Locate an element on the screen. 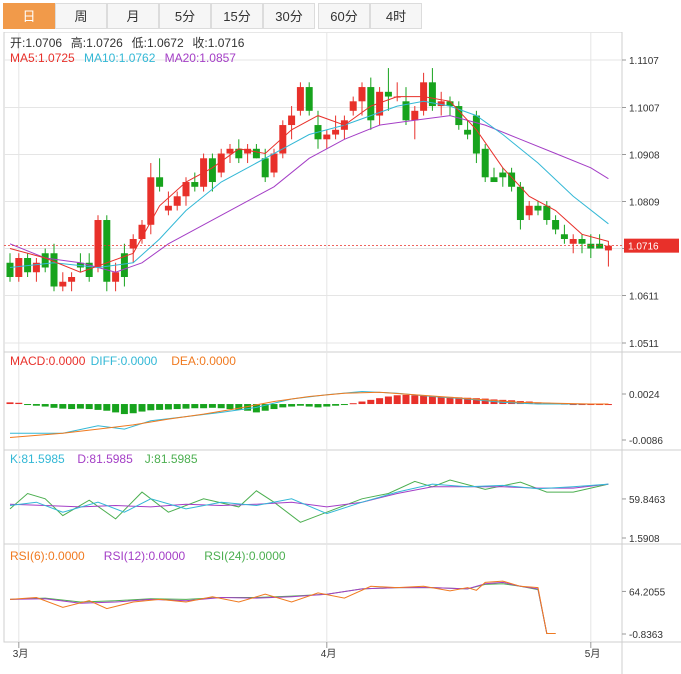 This screenshot has width=681, height=674. tab-6: 60分 is located at coordinates (344, 16).